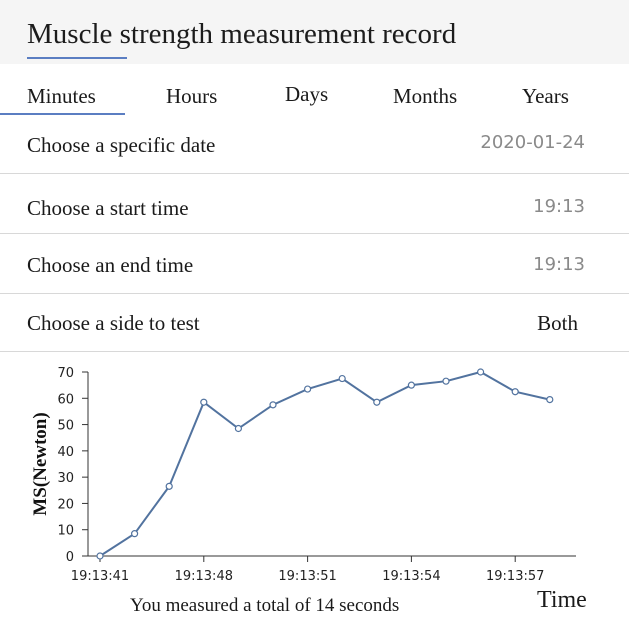 This screenshot has width=629, height=630. What do you see at coordinates (77, 58) in the screenshot?
I see `title-underline` at bounding box center [77, 58].